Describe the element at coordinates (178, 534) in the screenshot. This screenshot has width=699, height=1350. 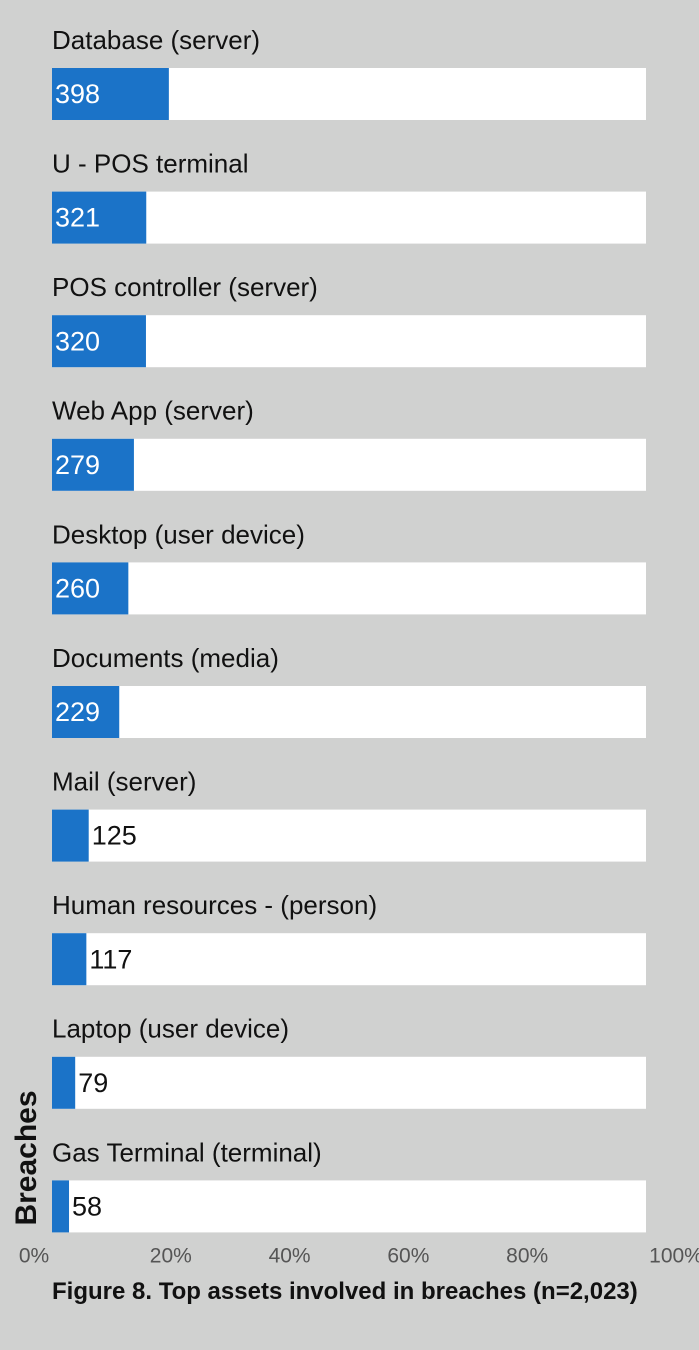
I see `category-label: Desktop (user device)` at that location.